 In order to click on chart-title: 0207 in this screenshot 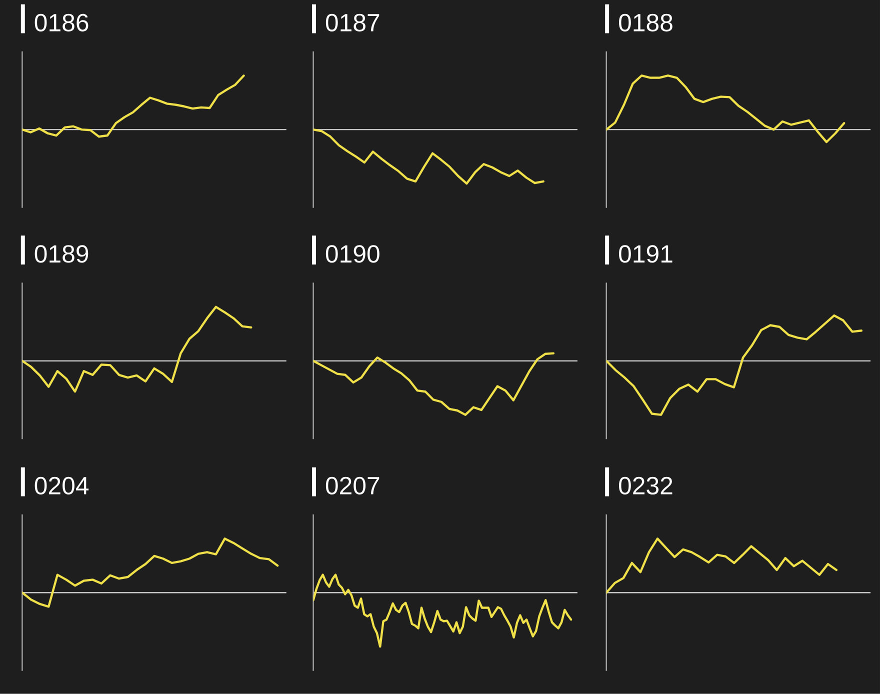, I will do `click(353, 485)`.